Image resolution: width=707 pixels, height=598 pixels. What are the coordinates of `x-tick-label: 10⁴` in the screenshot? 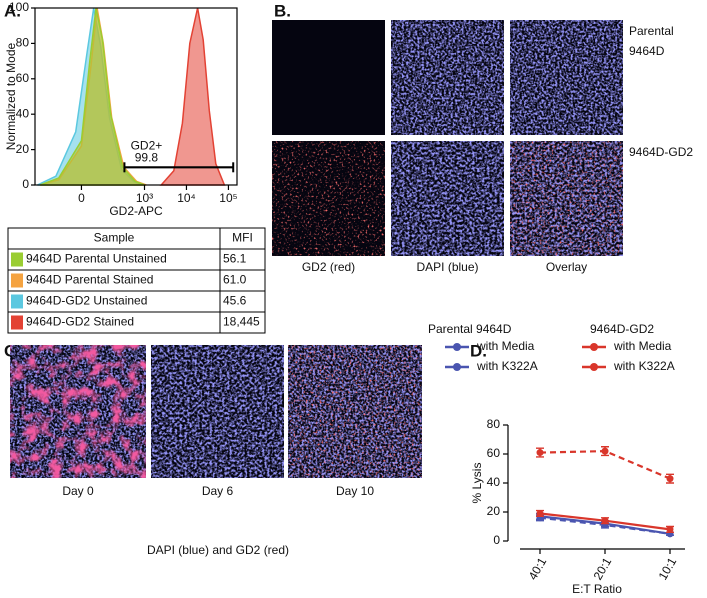 It's located at (186, 198).